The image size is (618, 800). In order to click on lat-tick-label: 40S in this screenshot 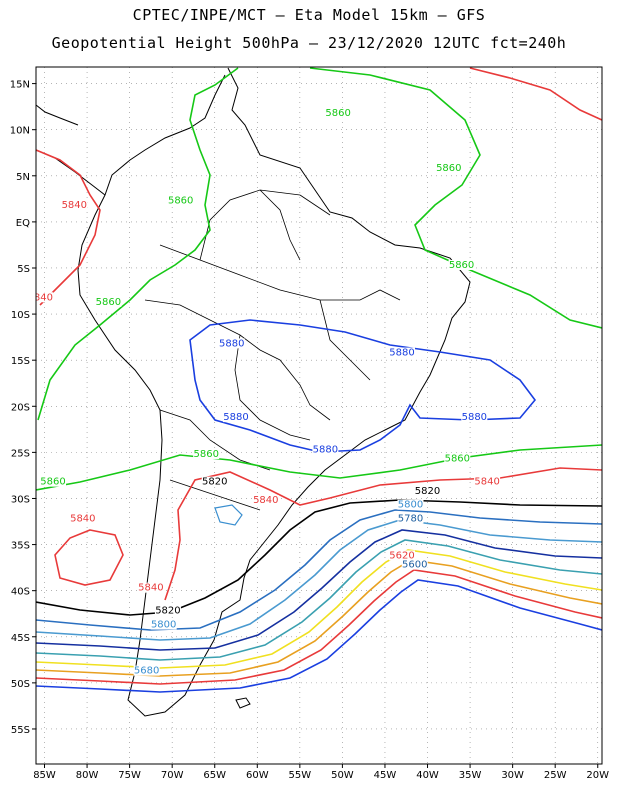, I will do `click(20, 592)`.